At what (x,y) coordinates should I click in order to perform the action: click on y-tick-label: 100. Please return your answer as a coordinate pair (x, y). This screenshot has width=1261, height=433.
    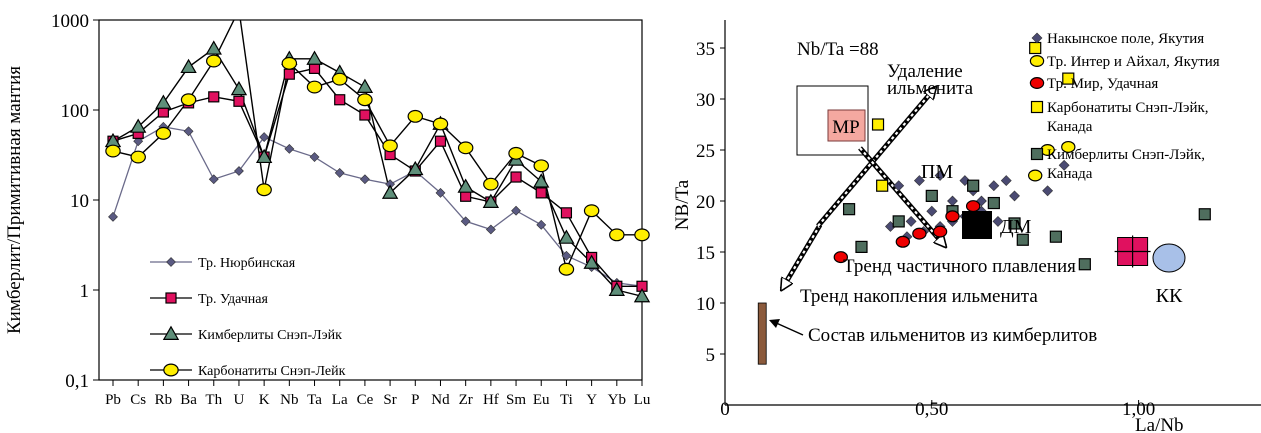
    Looking at the image, I should click on (75, 111).